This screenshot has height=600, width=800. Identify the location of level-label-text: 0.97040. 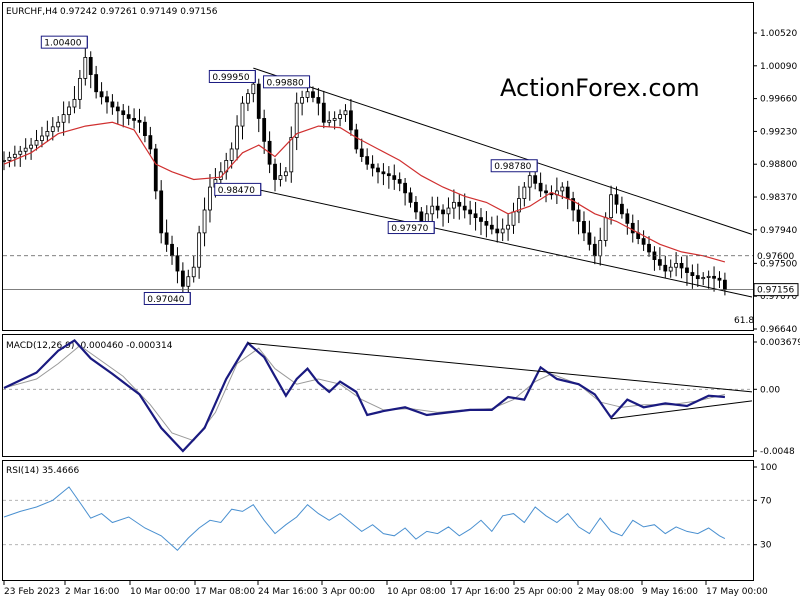
(165, 300).